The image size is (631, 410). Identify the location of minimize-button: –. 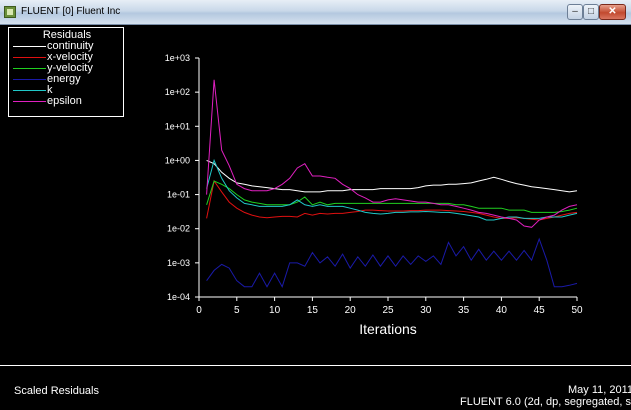
(575, 12).